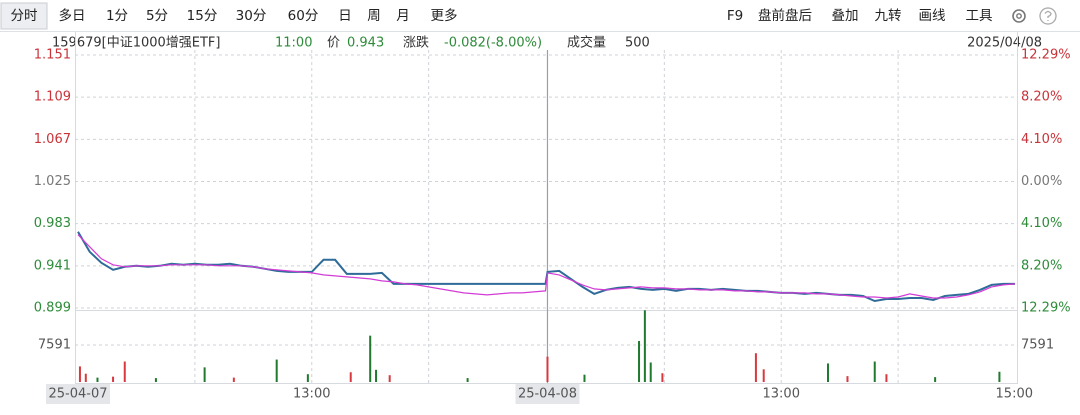 The width and height of the screenshot is (1080, 415). What do you see at coordinates (1041, 181) in the screenshot?
I see `y2-tick-label: 0.00%` at bounding box center [1041, 181].